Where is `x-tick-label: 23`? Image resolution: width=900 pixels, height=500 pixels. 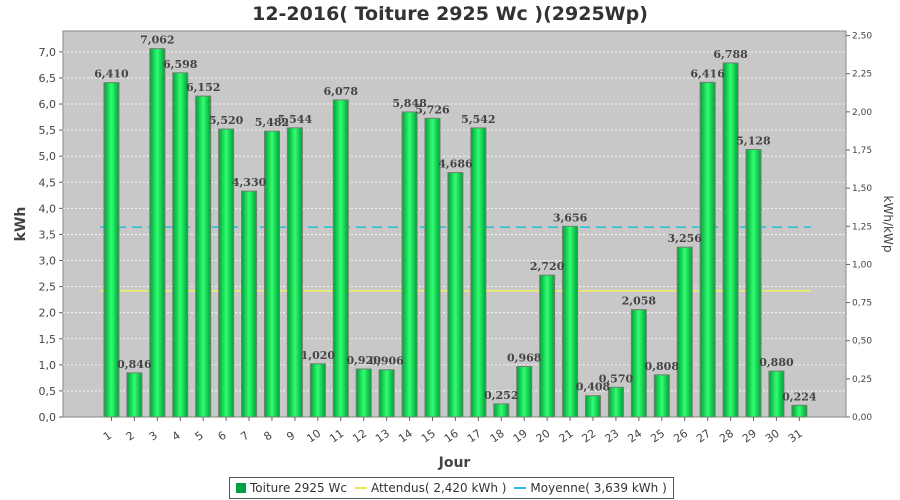
x-tick-label: 23 is located at coordinates (611, 436).